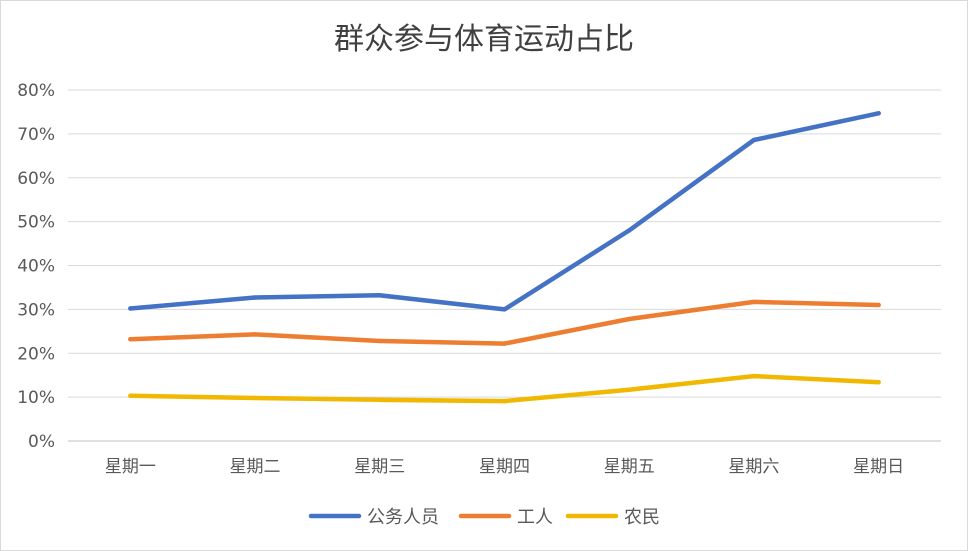 This screenshot has width=968, height=551. What do you see at coordinates (753, 467) in the screenshot?
I see `x-tick-label: 星期六` at bounding box center [753, 467].